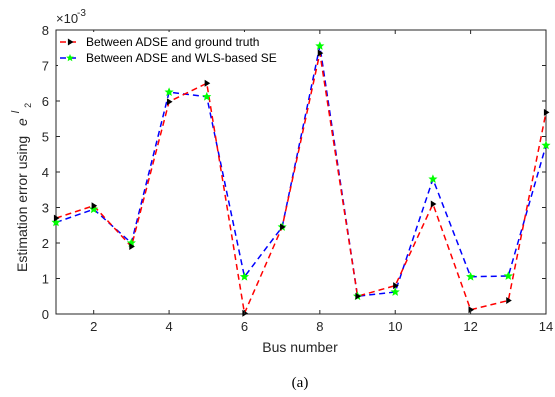  What do you see at coordinates (45, 208) in the screenshot?
I see `y-tick-label: 3` at bounding box center [45, 208].